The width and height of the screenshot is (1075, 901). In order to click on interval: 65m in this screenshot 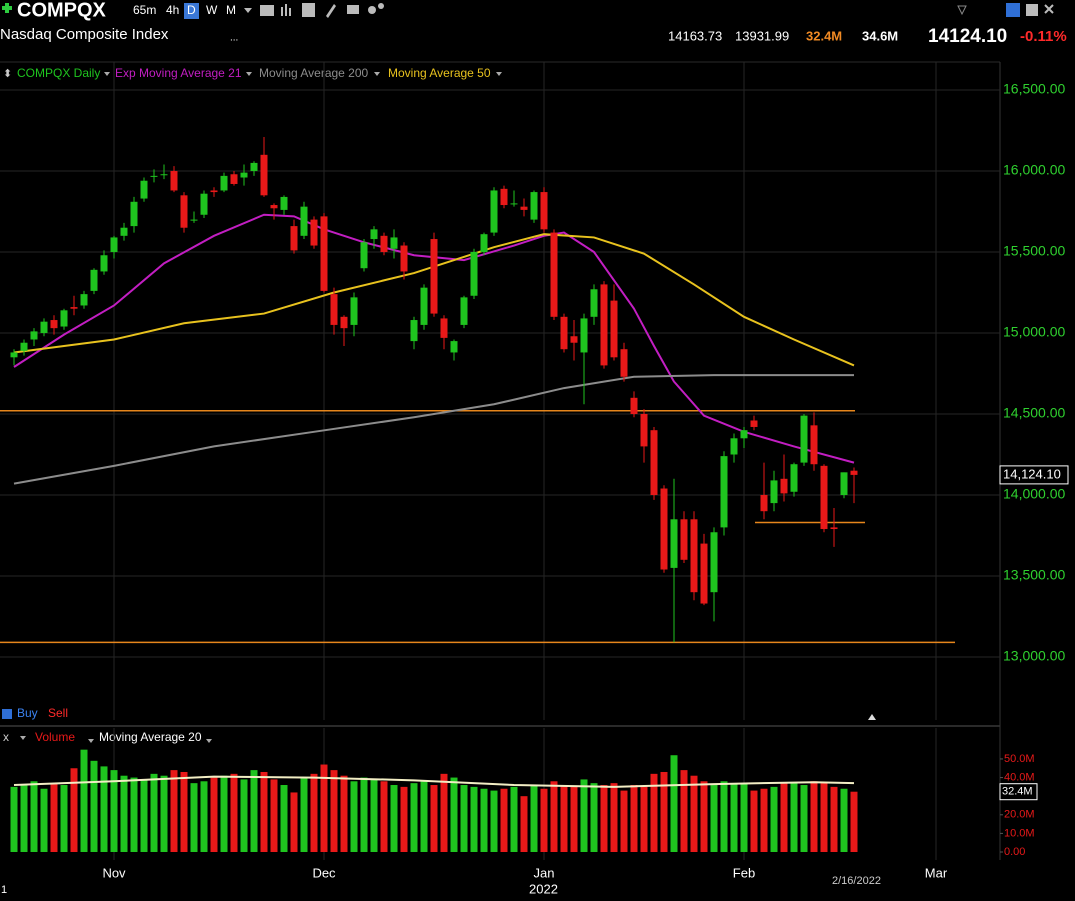, I will do `click(144, 10)`.